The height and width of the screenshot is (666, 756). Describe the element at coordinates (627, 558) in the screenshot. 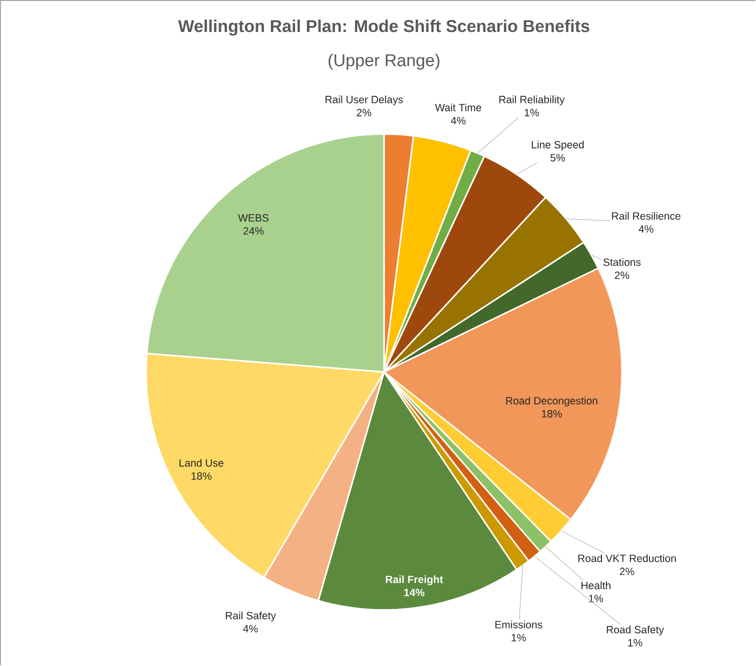

I see `slice-label: Road VKT Reduction` at that location.